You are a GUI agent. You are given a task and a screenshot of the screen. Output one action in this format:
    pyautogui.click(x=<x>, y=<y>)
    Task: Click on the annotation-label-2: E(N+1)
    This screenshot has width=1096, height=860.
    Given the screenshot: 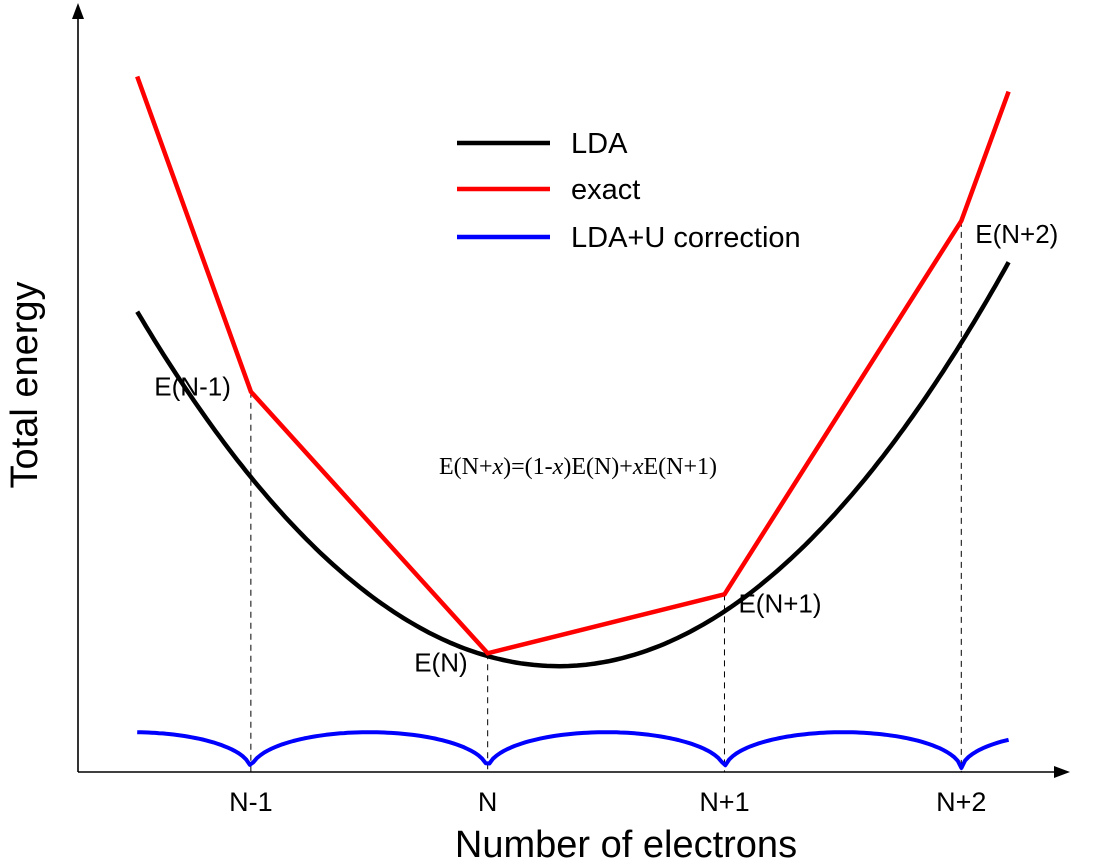 What is the action you would take?
    pyautogui.click(x=779, y=603)
    